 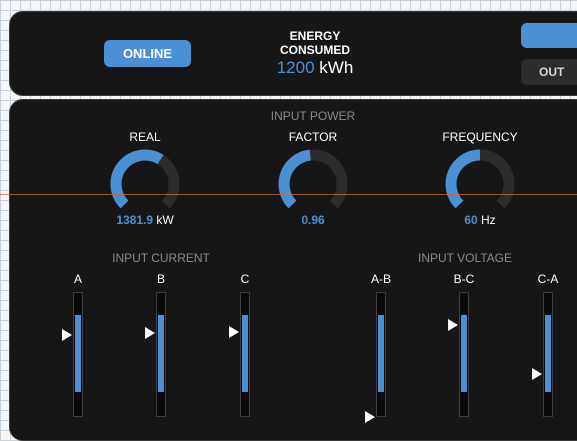 I want to click on gauge-value-factor: 0.96, so click(x=313, y=220).